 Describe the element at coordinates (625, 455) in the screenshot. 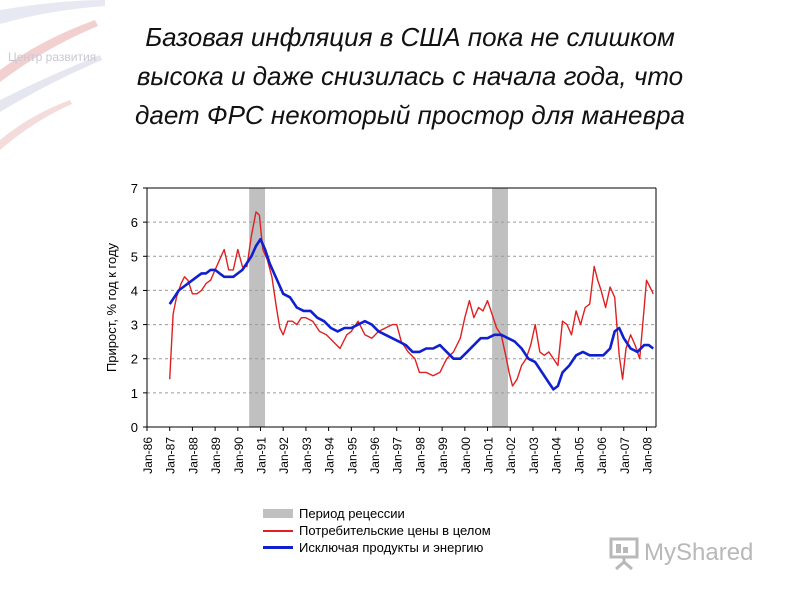

I see `x-tick-label: Jan-07` at that location.